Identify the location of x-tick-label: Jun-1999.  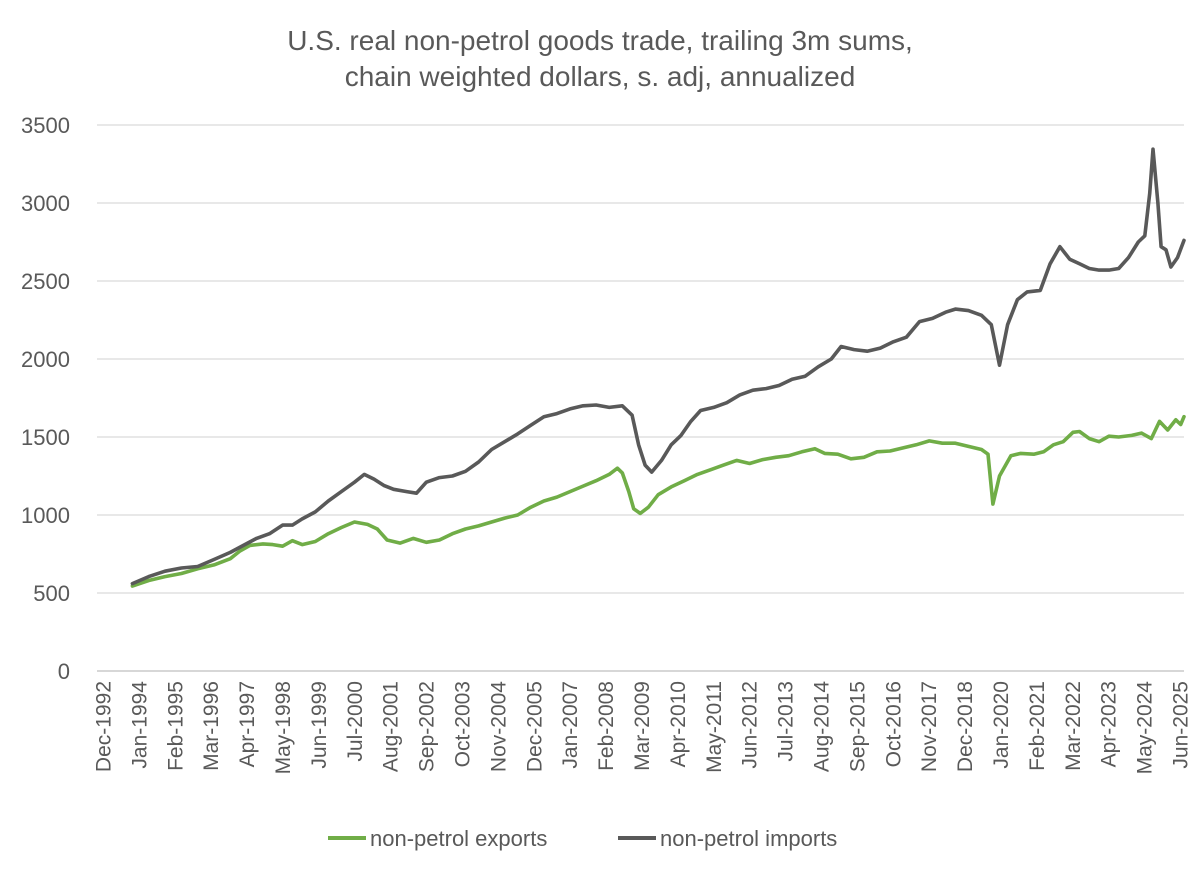
(319, 725).